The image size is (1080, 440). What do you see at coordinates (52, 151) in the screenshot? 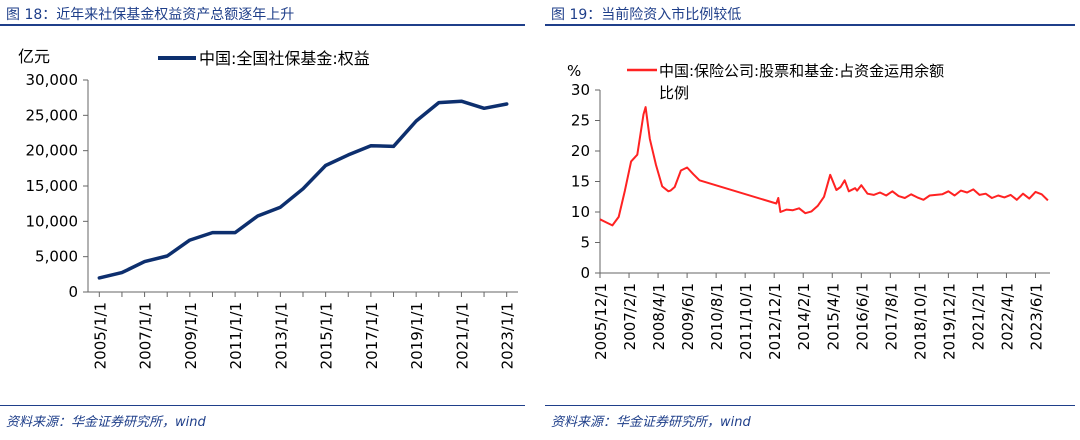
I see `y-tick-label: 20,000` at bounding box center [52, 151].